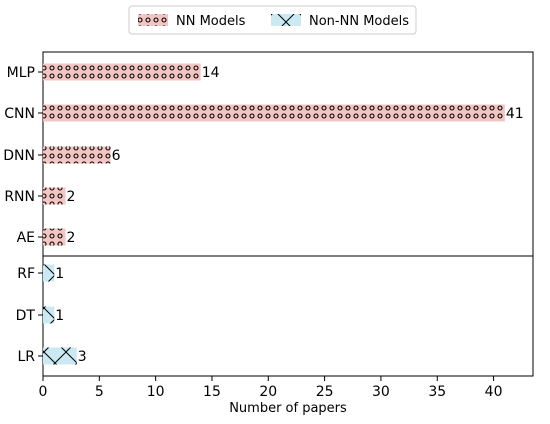 The height and width of the screenshot is (424, 550). Describe the element at coordinates (286, 20) in the screenshot. I see `legend-swatch-non-nn` at that location.